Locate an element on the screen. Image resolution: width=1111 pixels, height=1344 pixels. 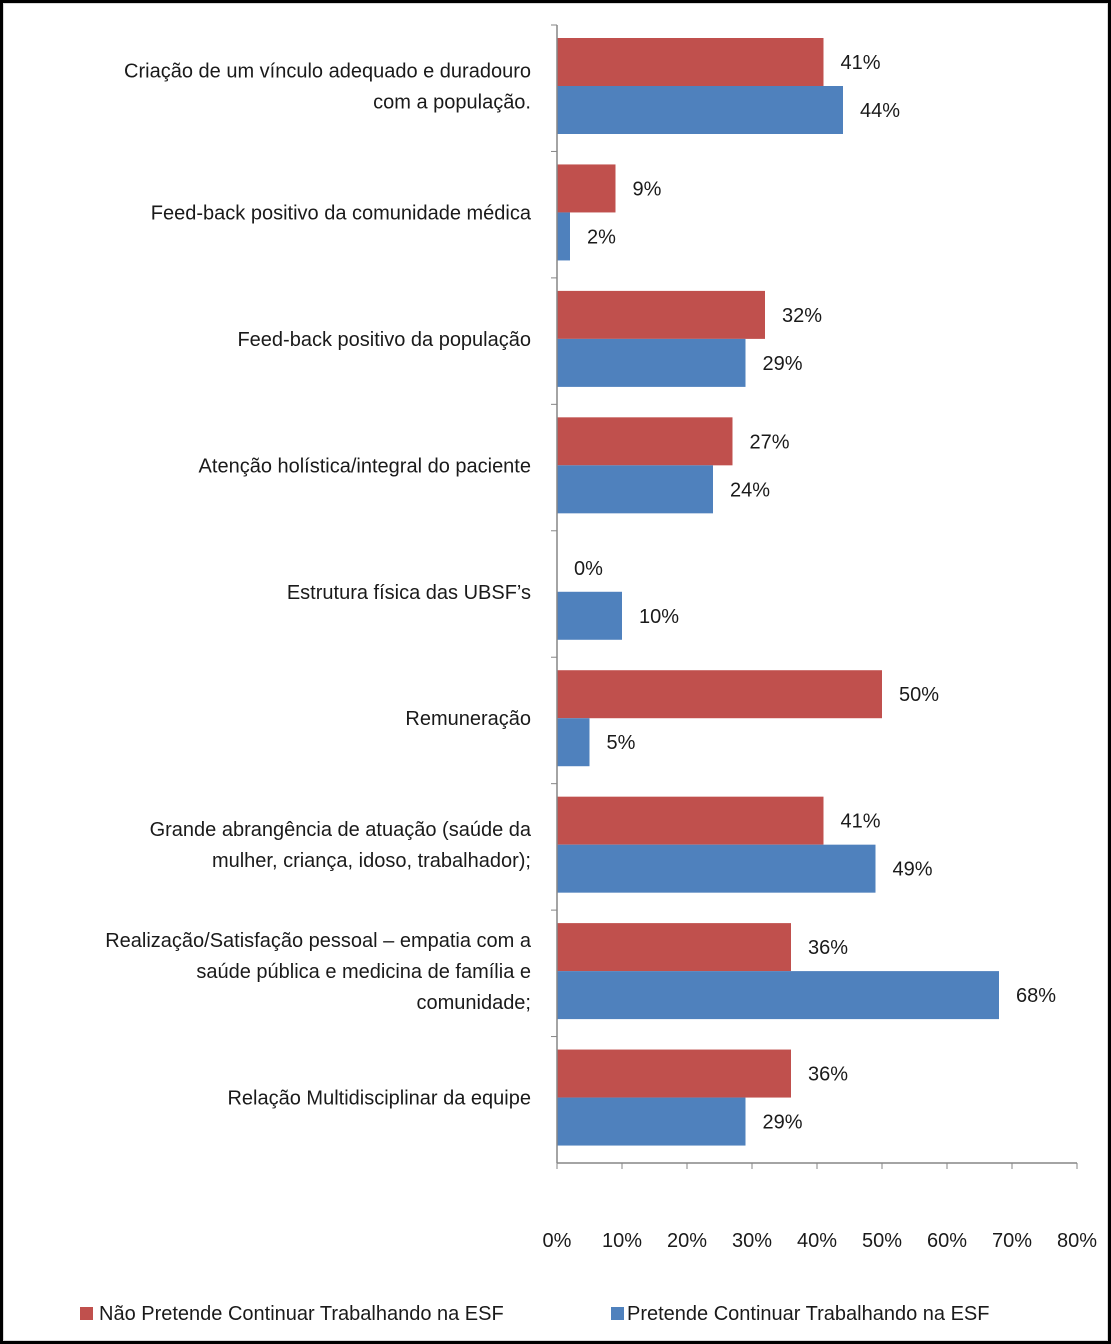
x-tick-label-3: 30% is located at coordinates (752, 1241).